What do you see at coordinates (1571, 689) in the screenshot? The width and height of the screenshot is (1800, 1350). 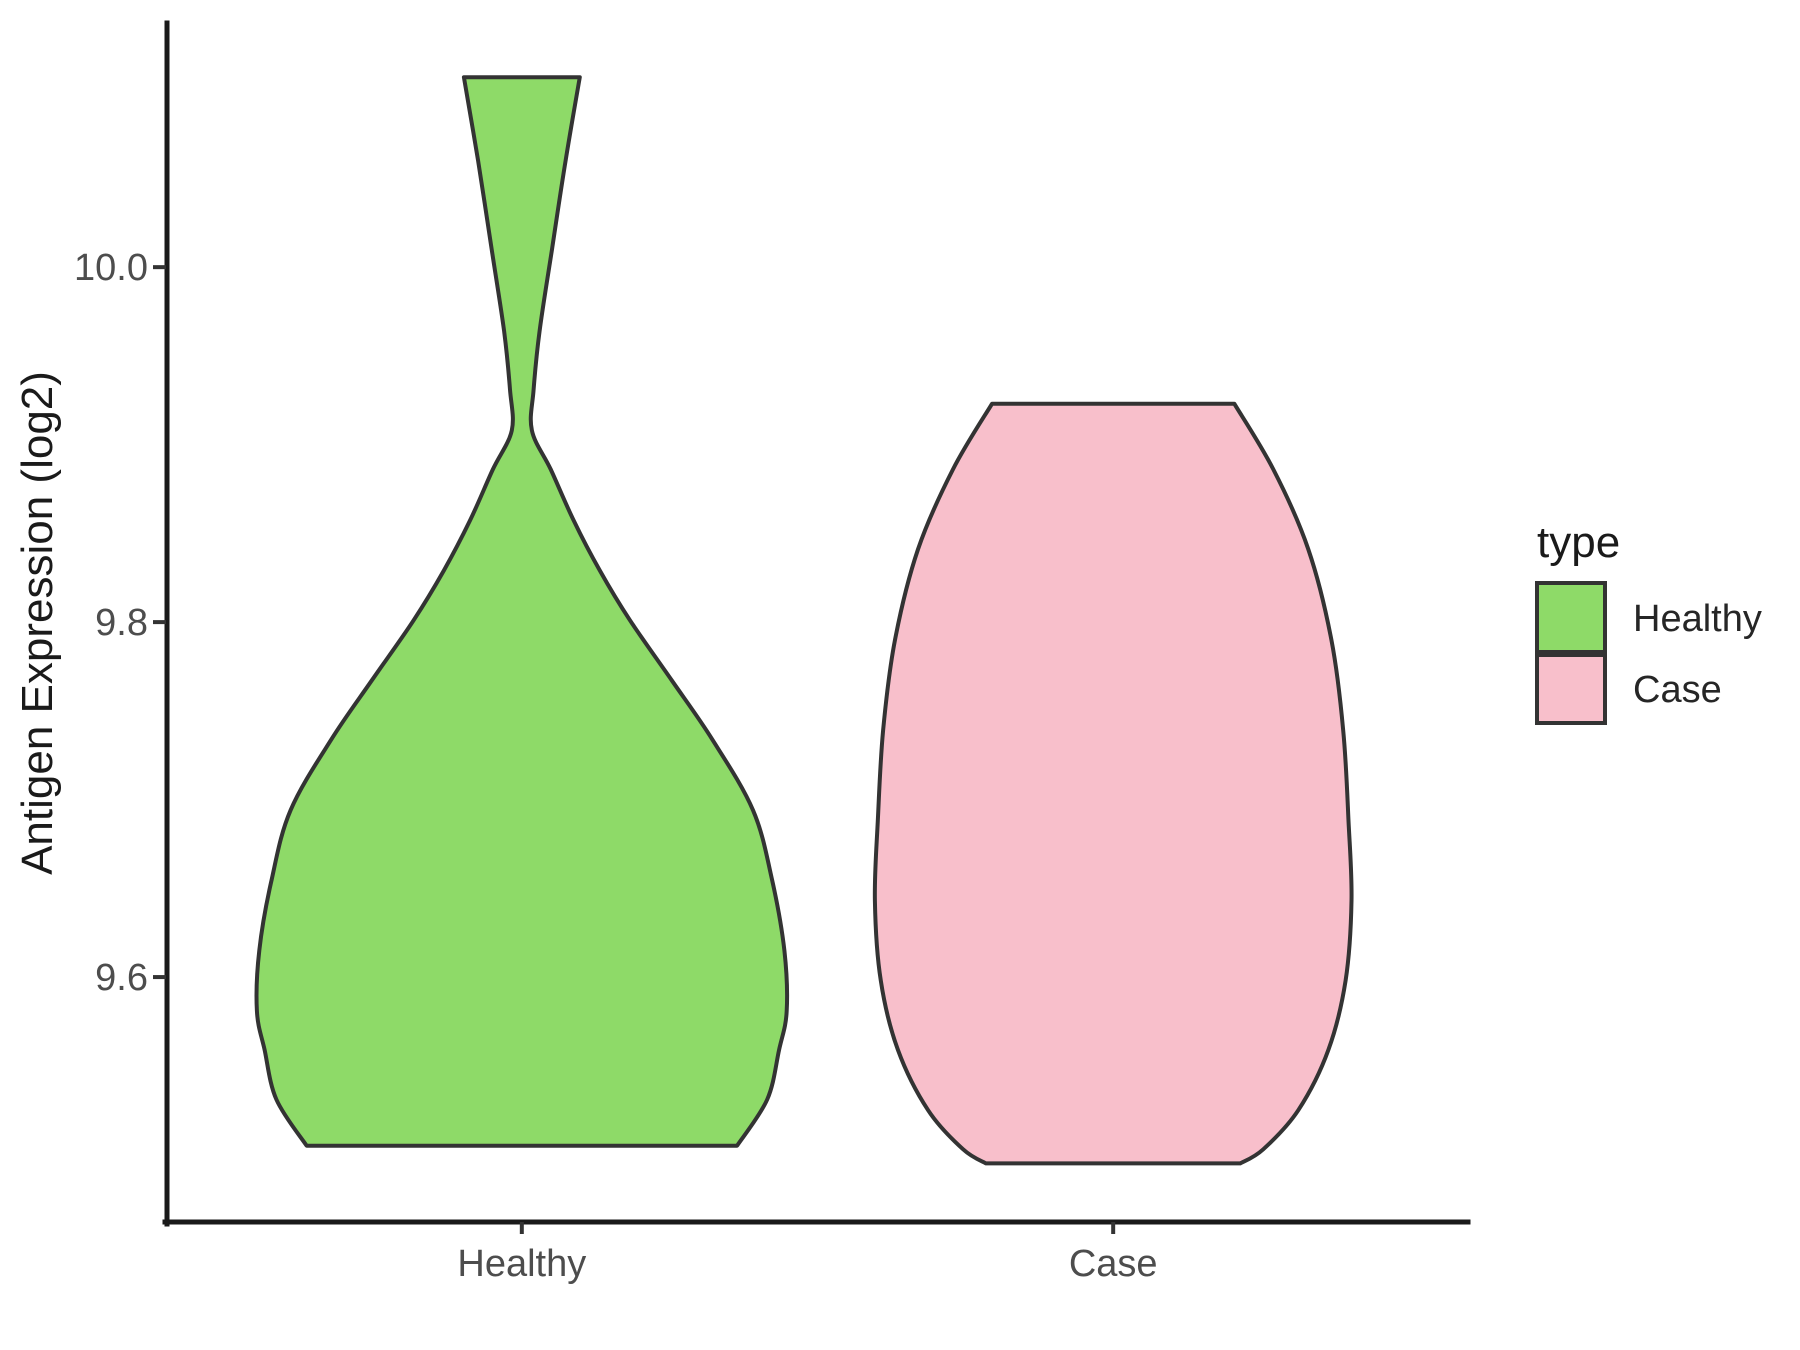 I see `legend-key-case` at bounding box center [1571, 689].